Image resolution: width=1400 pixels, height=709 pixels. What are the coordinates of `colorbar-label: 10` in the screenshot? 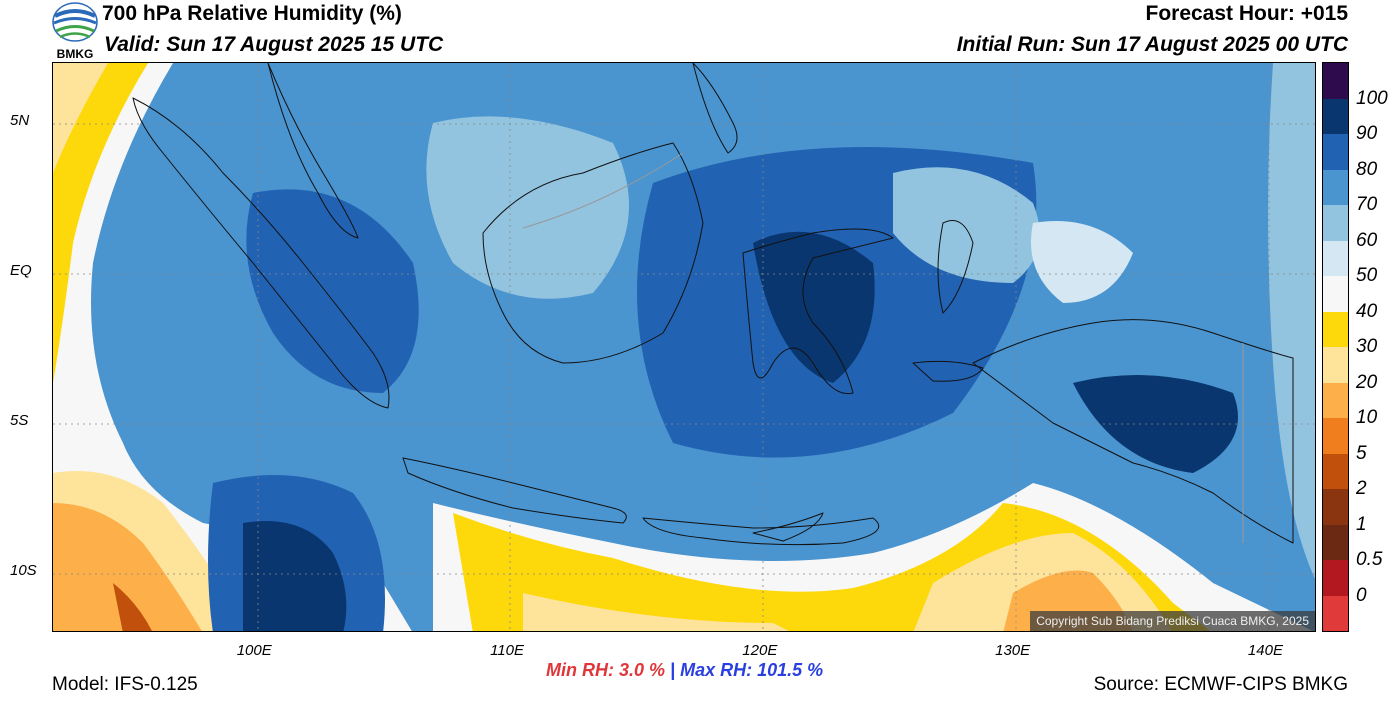 It's located at (1367, 417).